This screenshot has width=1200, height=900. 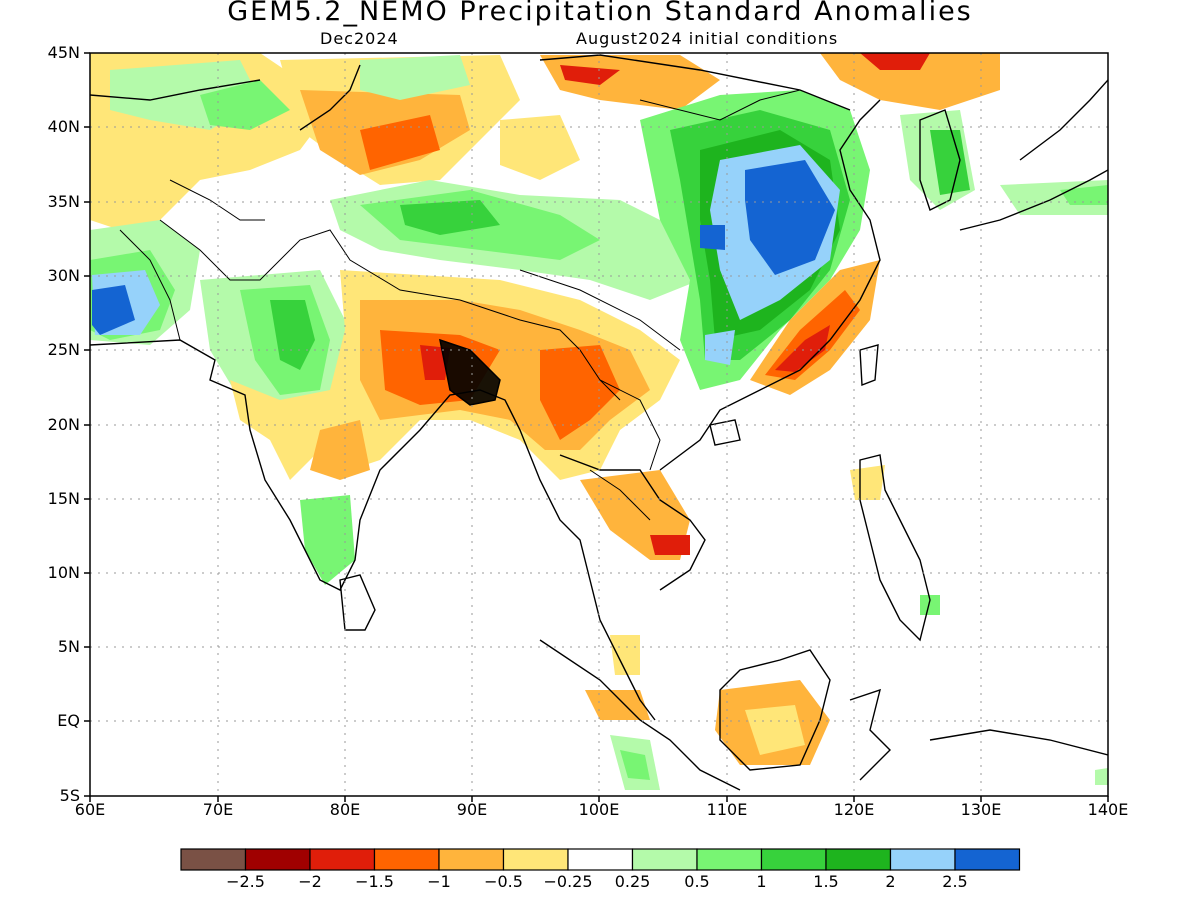 I want to click on lon-tick-label: 100E, so click(x=599, y=809).